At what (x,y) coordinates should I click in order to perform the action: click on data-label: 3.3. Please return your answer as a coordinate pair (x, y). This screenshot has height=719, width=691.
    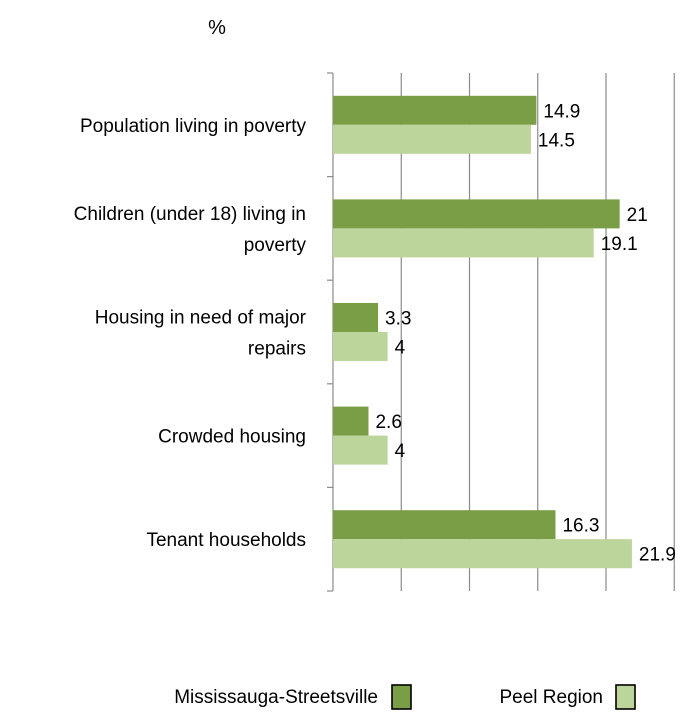
    Looking at the image, I should click on (398, 319).